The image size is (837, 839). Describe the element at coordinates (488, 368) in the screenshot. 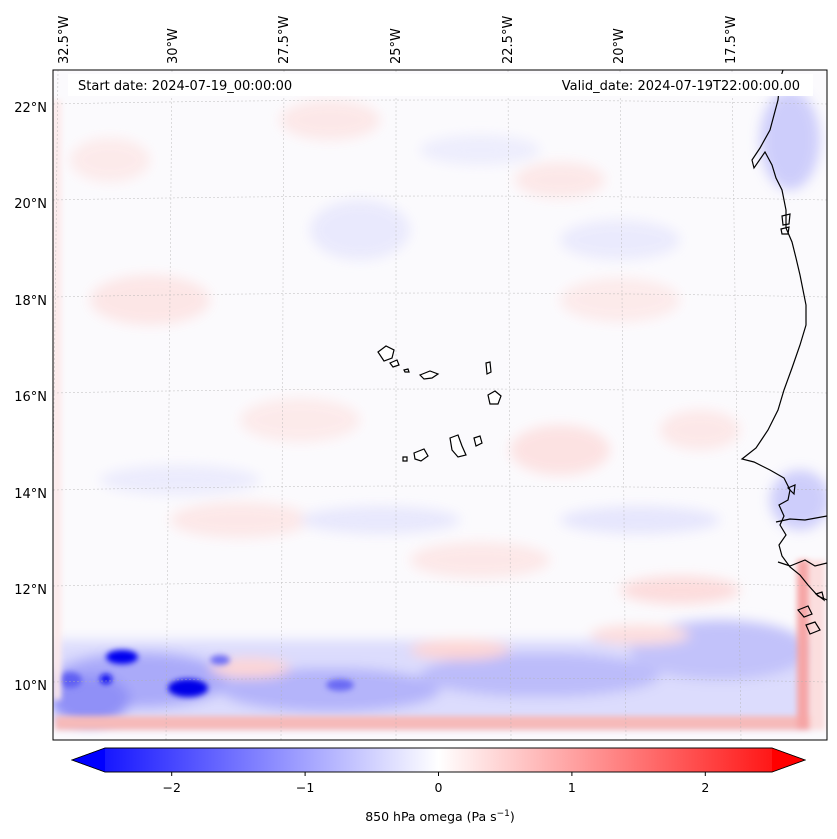

I see `island-sal` at that location.